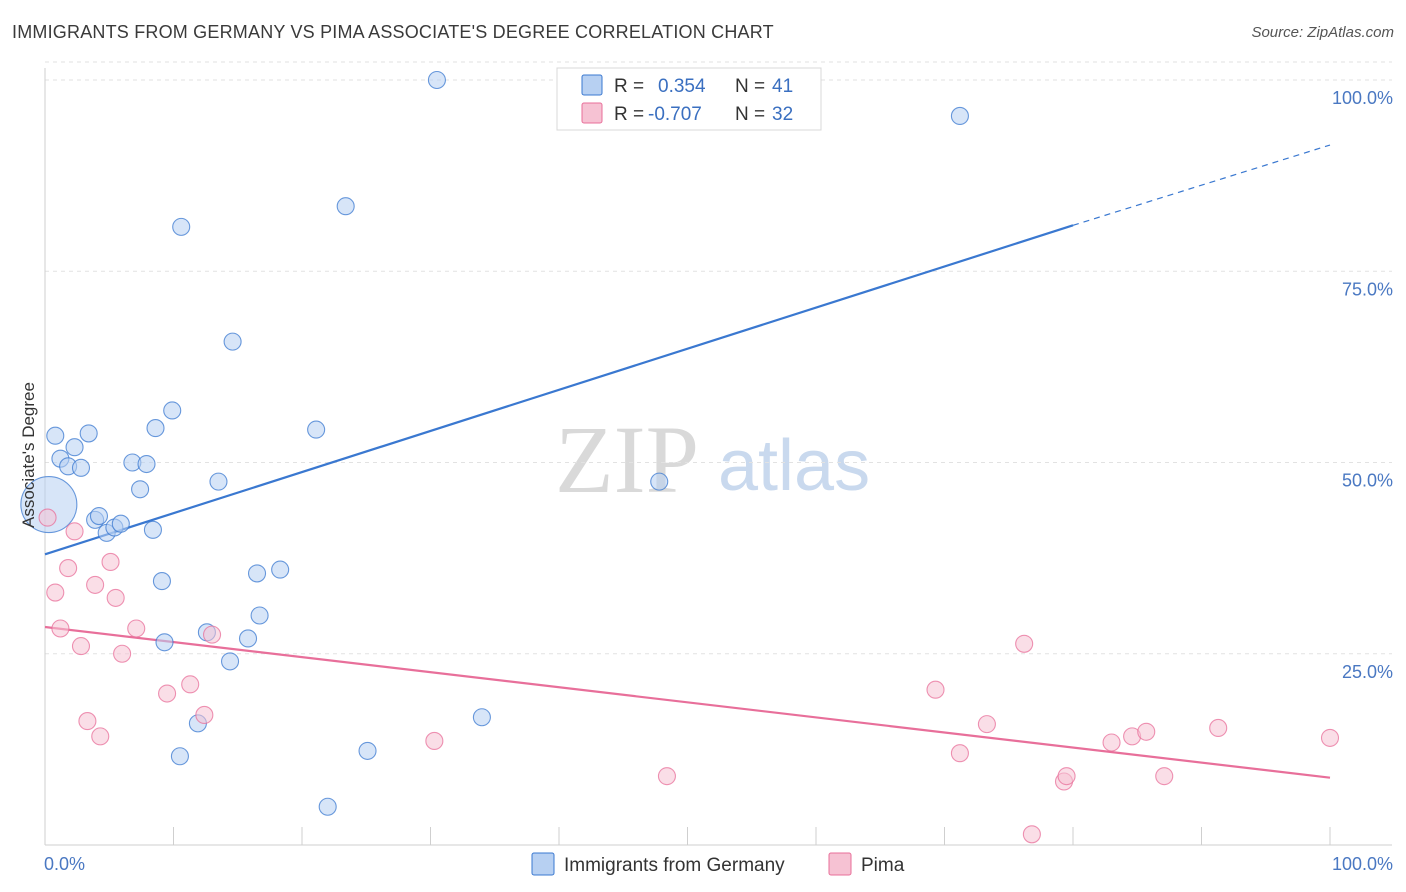 The height and width of the screenshot is (892, 1406). What do you see at coordinates (750, 114) in the screenshot?
I see `legend-n-label-pima: N =` at bounding box center [750, 114].